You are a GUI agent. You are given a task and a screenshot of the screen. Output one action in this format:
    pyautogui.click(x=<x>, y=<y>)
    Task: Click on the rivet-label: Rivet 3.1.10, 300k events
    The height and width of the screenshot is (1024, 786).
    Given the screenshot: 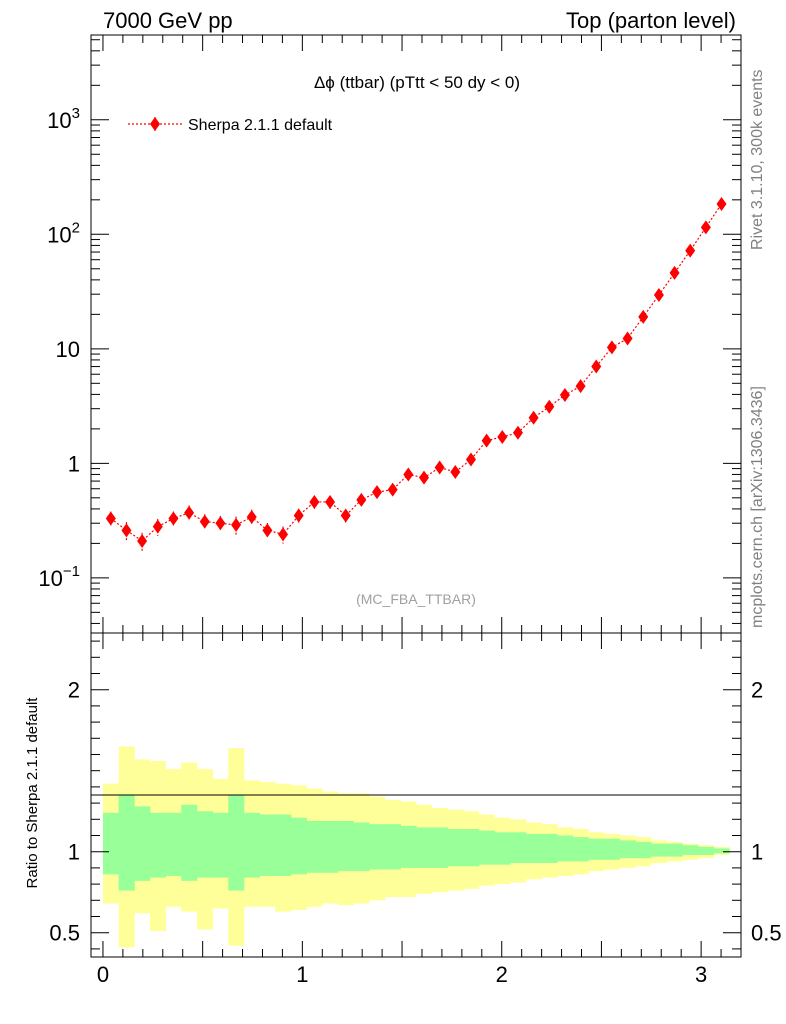 What is the action you would take?
    pyautogui.click(x=757, y=159)
    